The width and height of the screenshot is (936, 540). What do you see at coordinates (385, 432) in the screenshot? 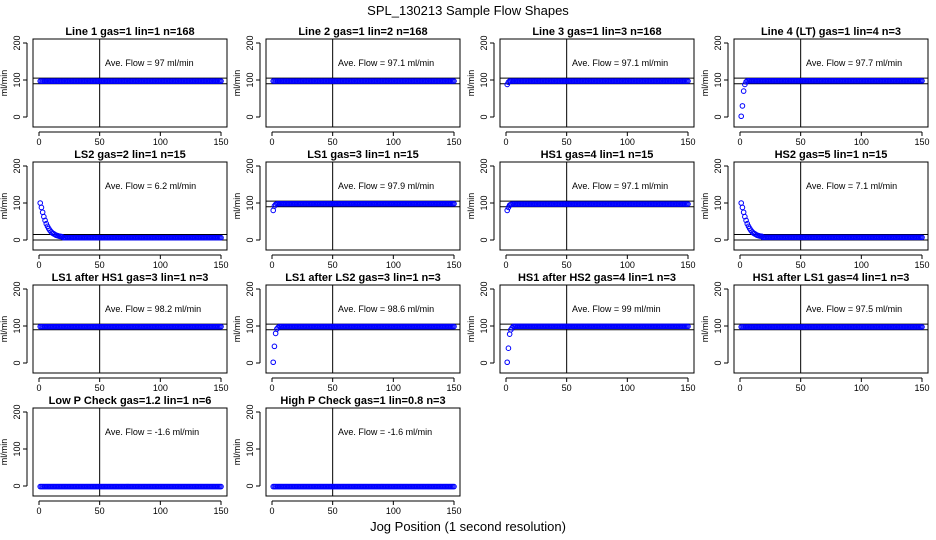
I see `avg-flow-annotation: Ave. Flow = -1.6 ml/min` at bounding box center [385, 432].